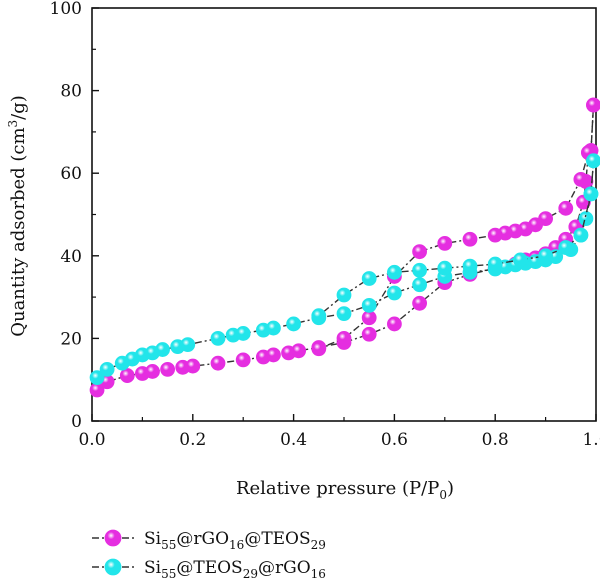  What do you see at coordinates (192, 440) in the screenshot?
I see `x-tick-label: 0.2` at bounding box center [192, 440].